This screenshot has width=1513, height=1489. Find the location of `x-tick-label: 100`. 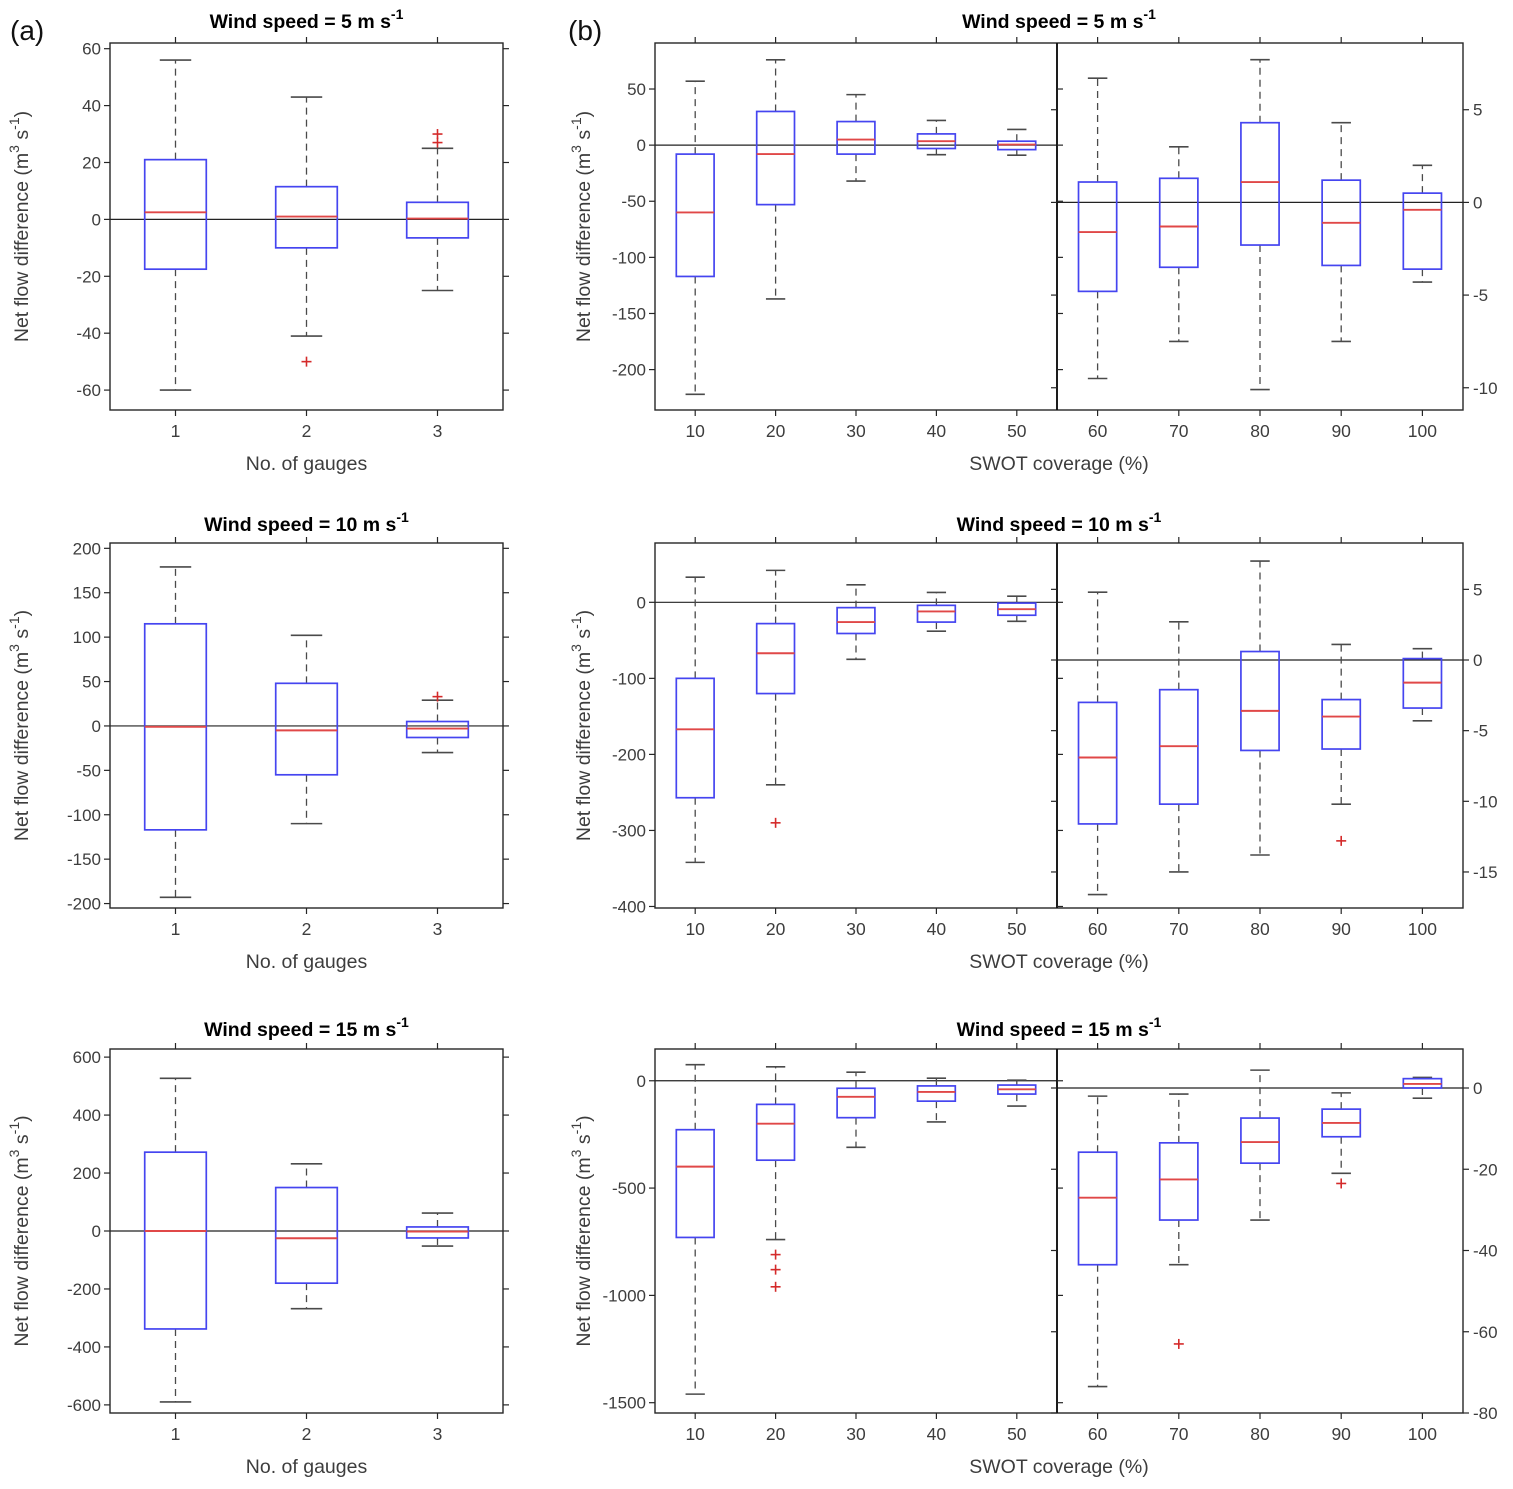

x-tick-label: 100 is located at coordinates (1422, 431).